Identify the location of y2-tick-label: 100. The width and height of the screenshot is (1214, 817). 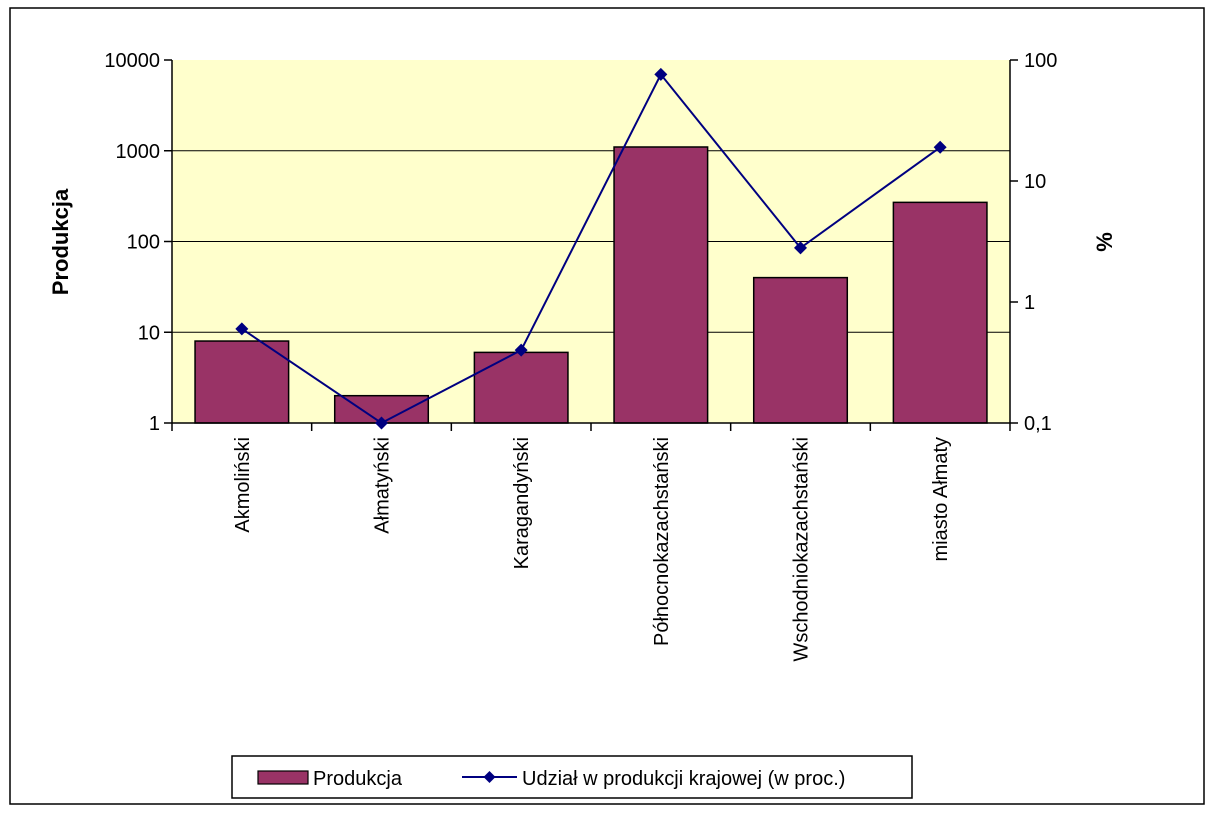
(1040, 61).